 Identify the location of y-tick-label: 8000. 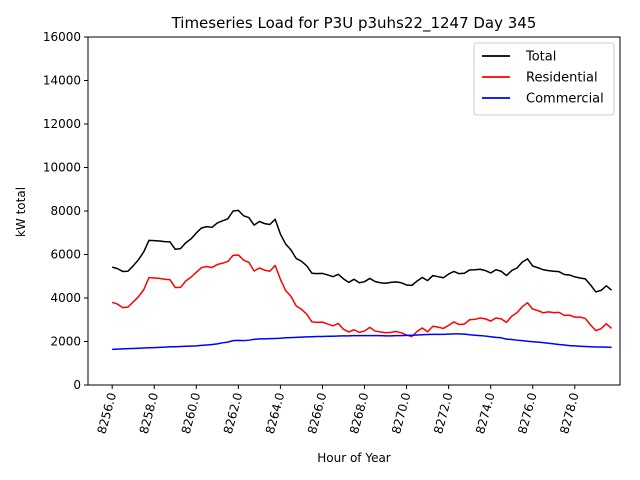
(65, 211).